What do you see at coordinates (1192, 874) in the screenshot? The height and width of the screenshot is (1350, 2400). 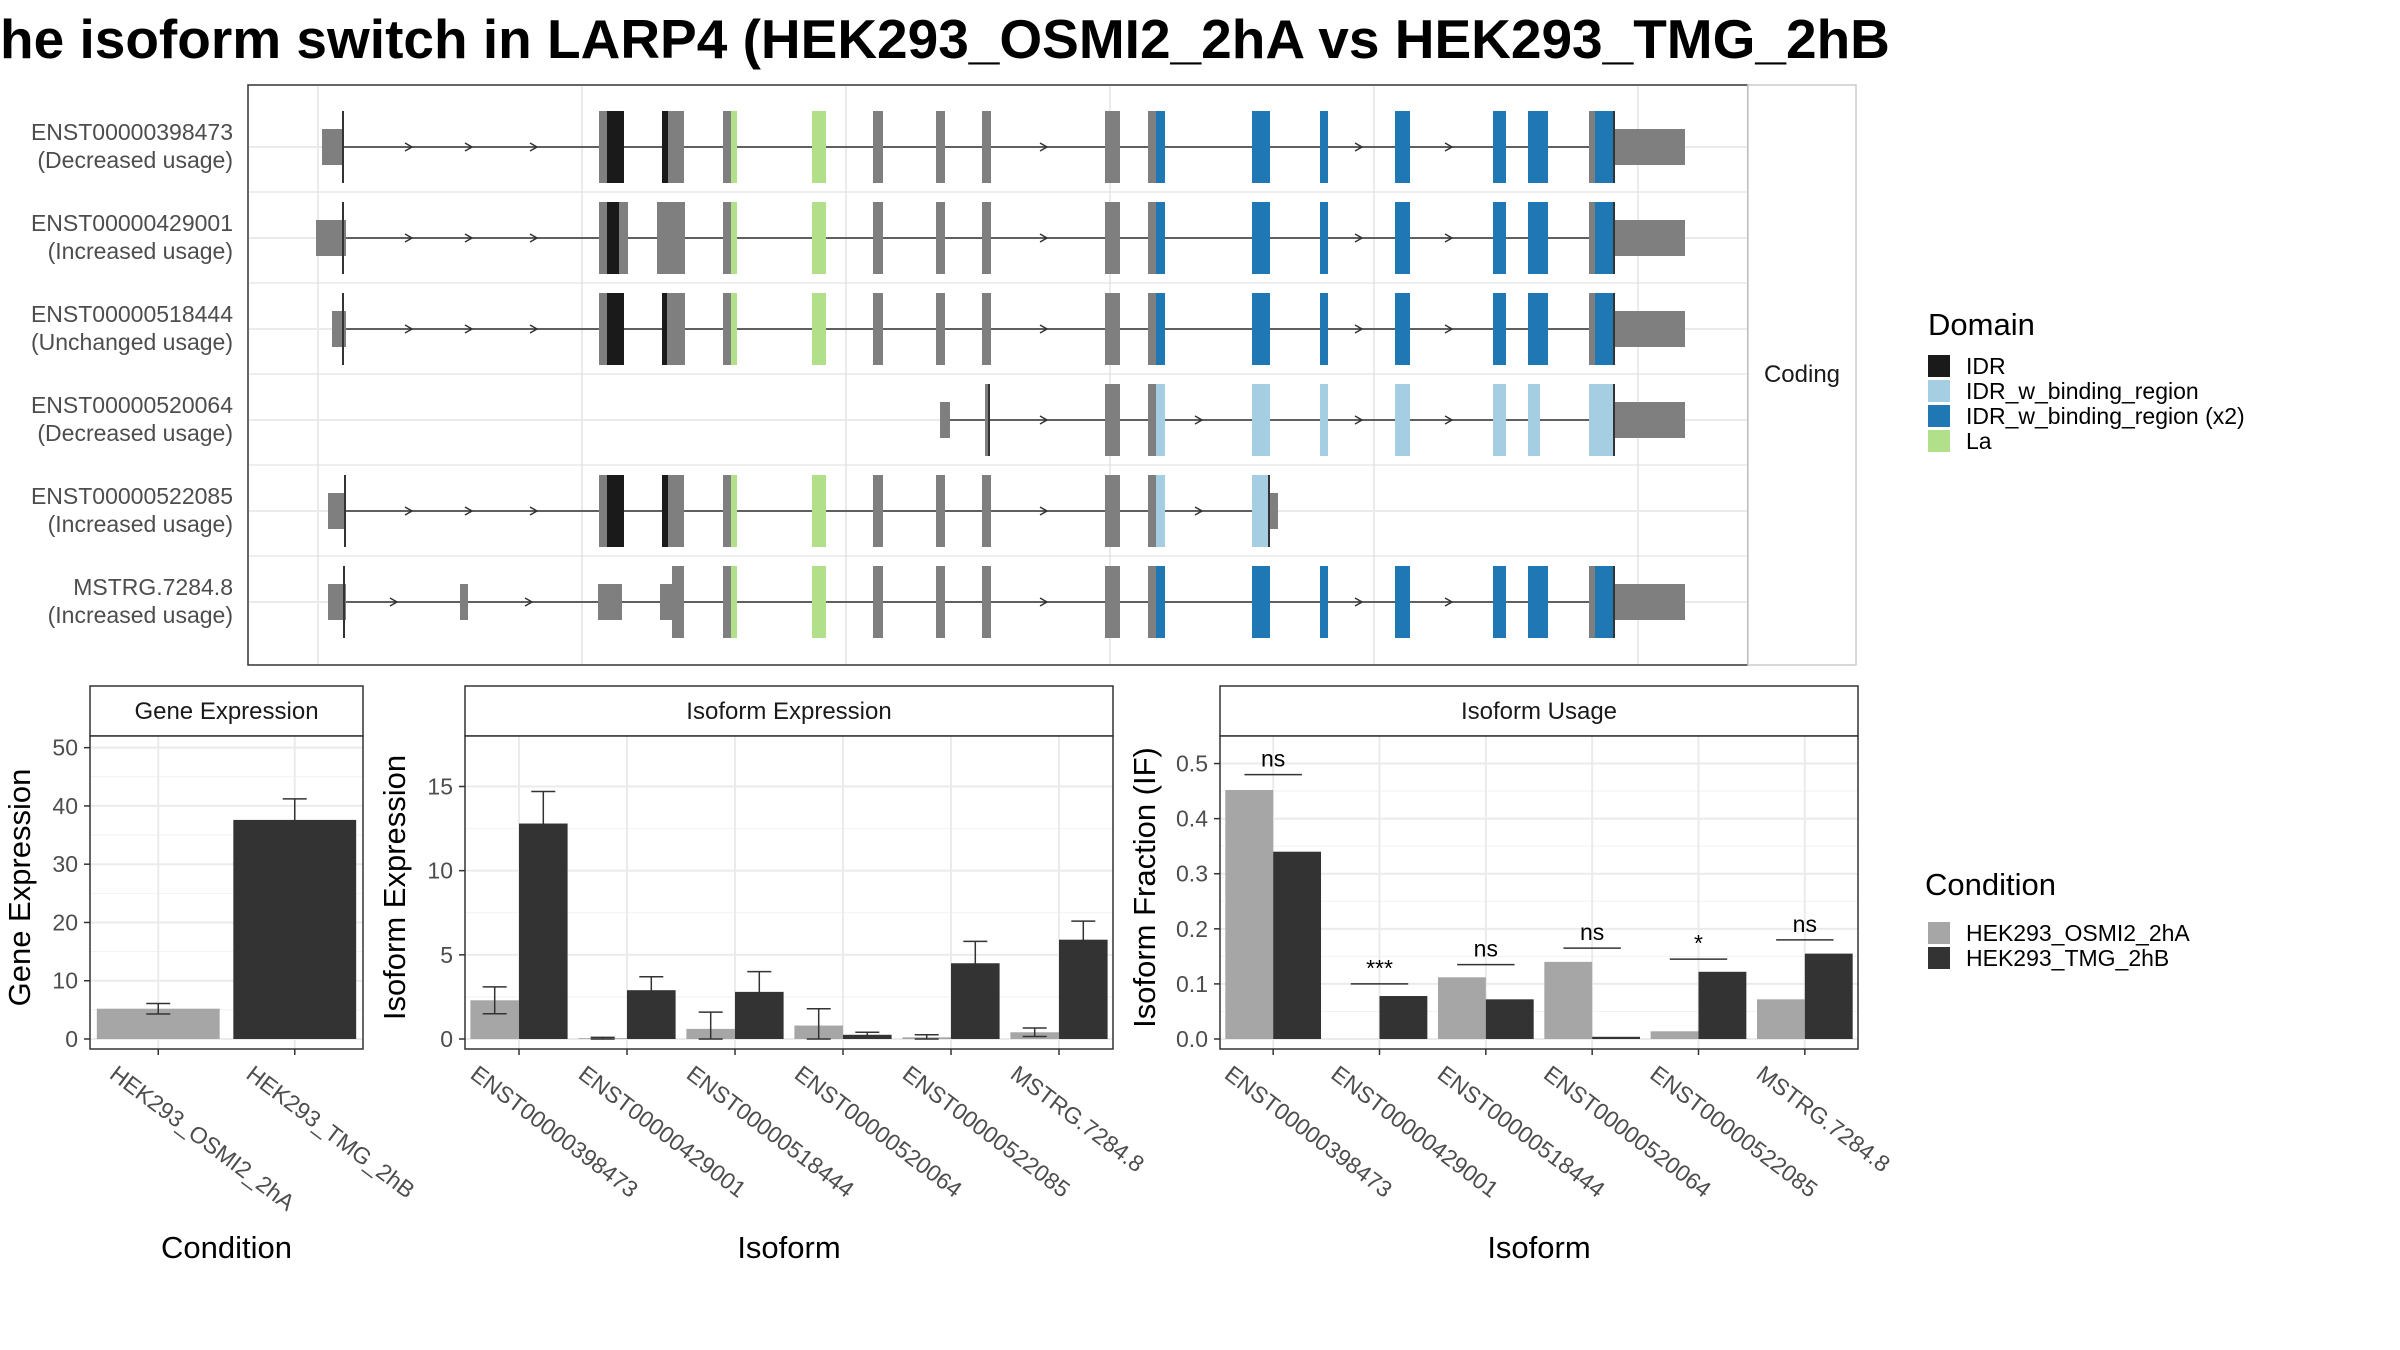 I see `y-tick-label: 0.3` at bounding box center [1192, 874].